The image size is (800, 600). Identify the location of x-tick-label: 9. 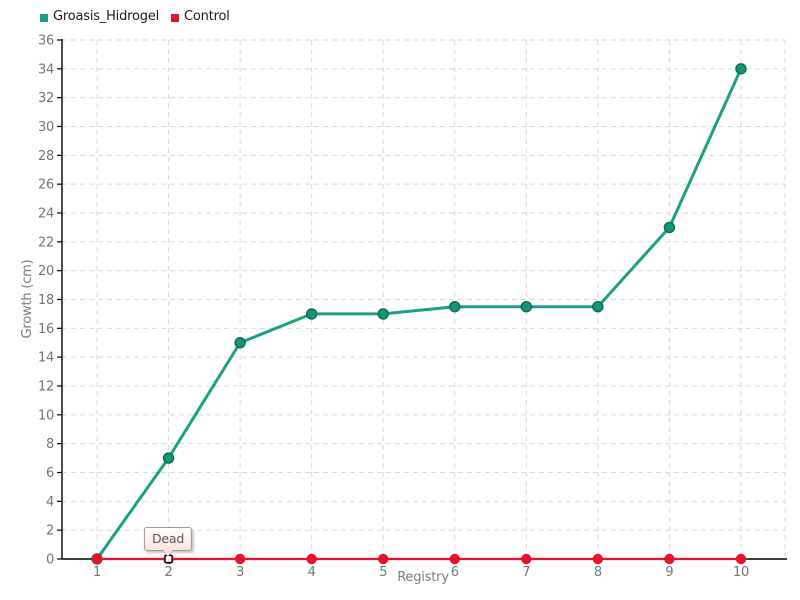
(669, 572).